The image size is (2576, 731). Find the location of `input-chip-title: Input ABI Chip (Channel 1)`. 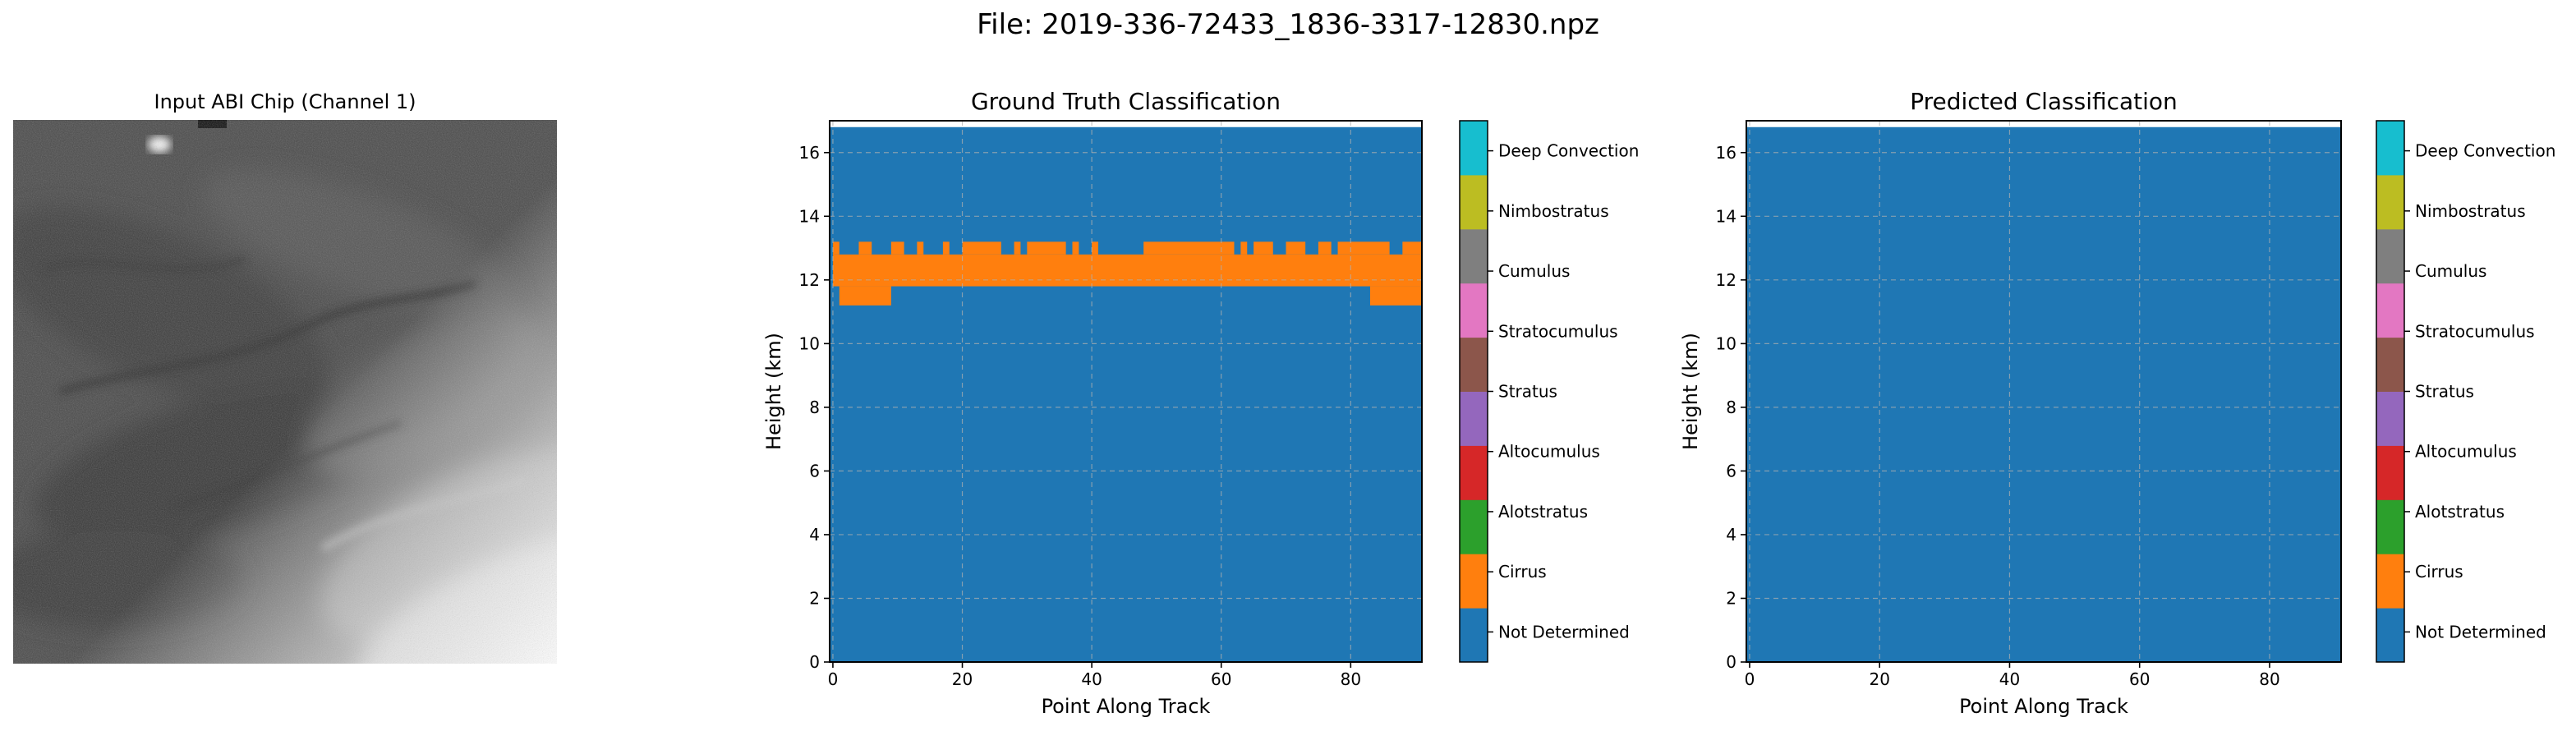

input-chip-title: Input ABI Chip (Channel 1) is located at coordinates (285, 101).